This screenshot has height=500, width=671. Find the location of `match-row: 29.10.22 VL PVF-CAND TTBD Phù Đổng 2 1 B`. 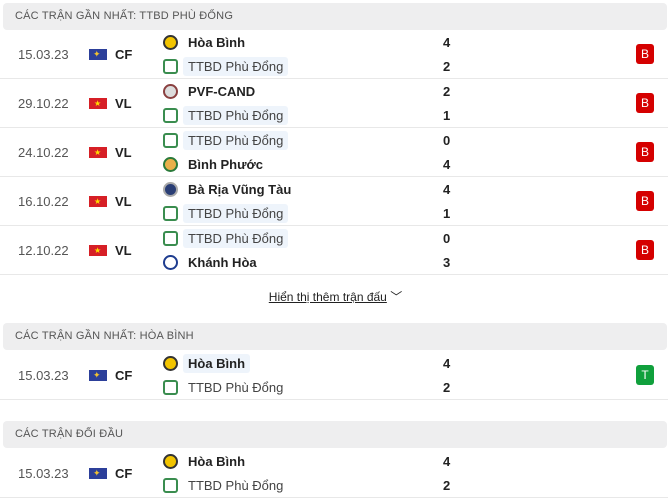

match-row: 29.10.22 VL PVF-CAND TTBD Phù Đổng 2 1 B is located at coordinates (334, 103).